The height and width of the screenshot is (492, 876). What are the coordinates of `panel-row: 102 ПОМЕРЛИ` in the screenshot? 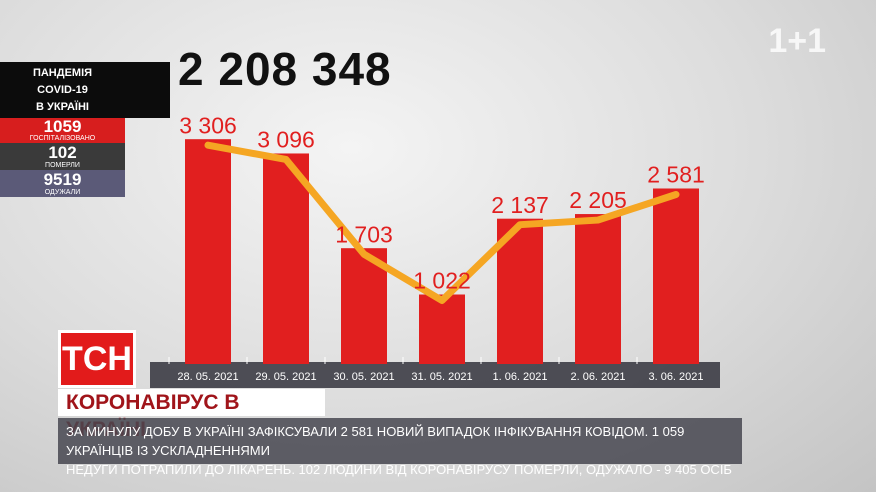 It's located at (62, 156).